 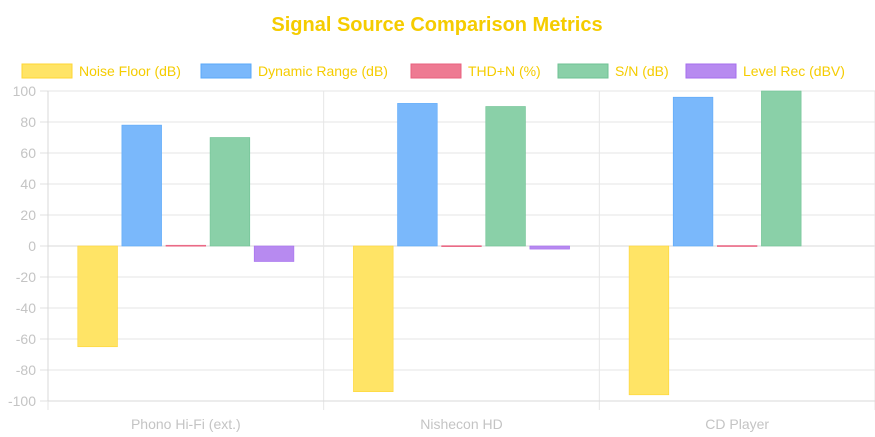 What do you see at coordinates (28, 122) in the screenshot?
I see `y-tick-label: 80` at bounding box center [28, 122].